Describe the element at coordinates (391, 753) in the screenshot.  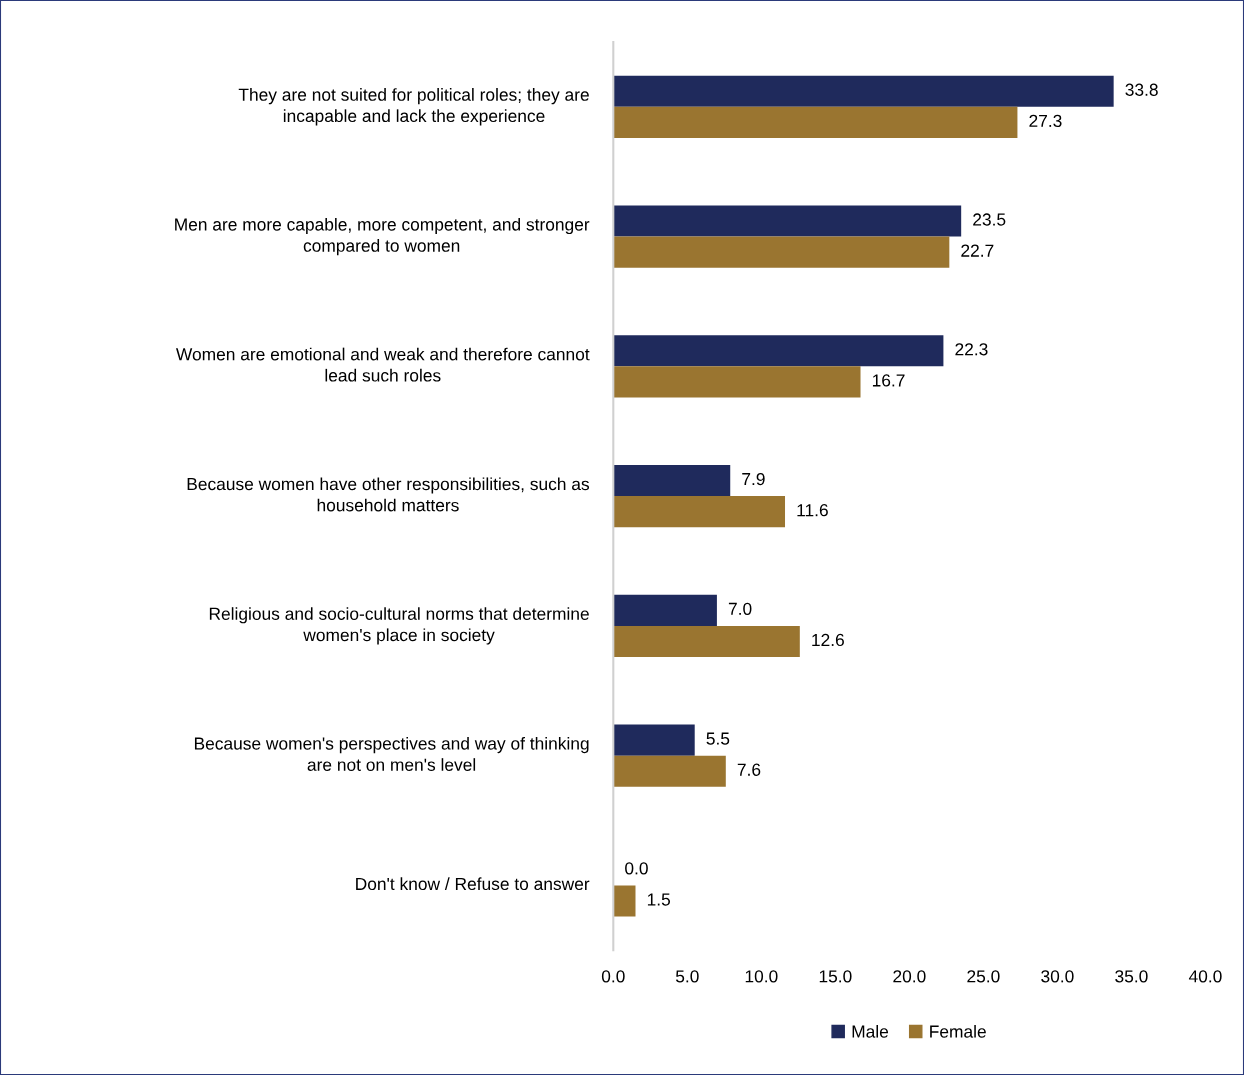
I see `y-tick-label: Because women's perspectives and way of thinking are not on men's level` at that location.